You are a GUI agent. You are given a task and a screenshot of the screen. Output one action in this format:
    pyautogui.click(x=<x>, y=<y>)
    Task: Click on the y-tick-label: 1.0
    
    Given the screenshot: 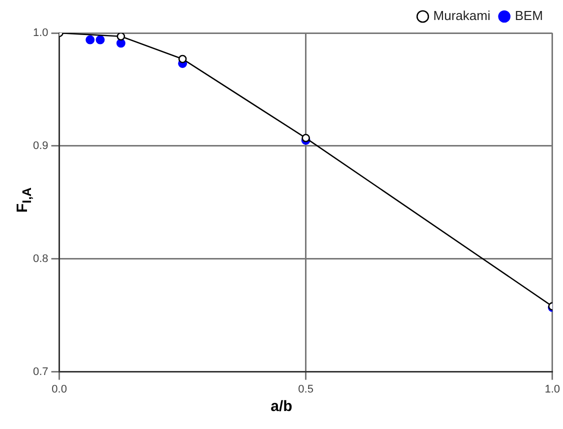 What is the action you would take?
    pyautogui.click(x=40, y=33)
    